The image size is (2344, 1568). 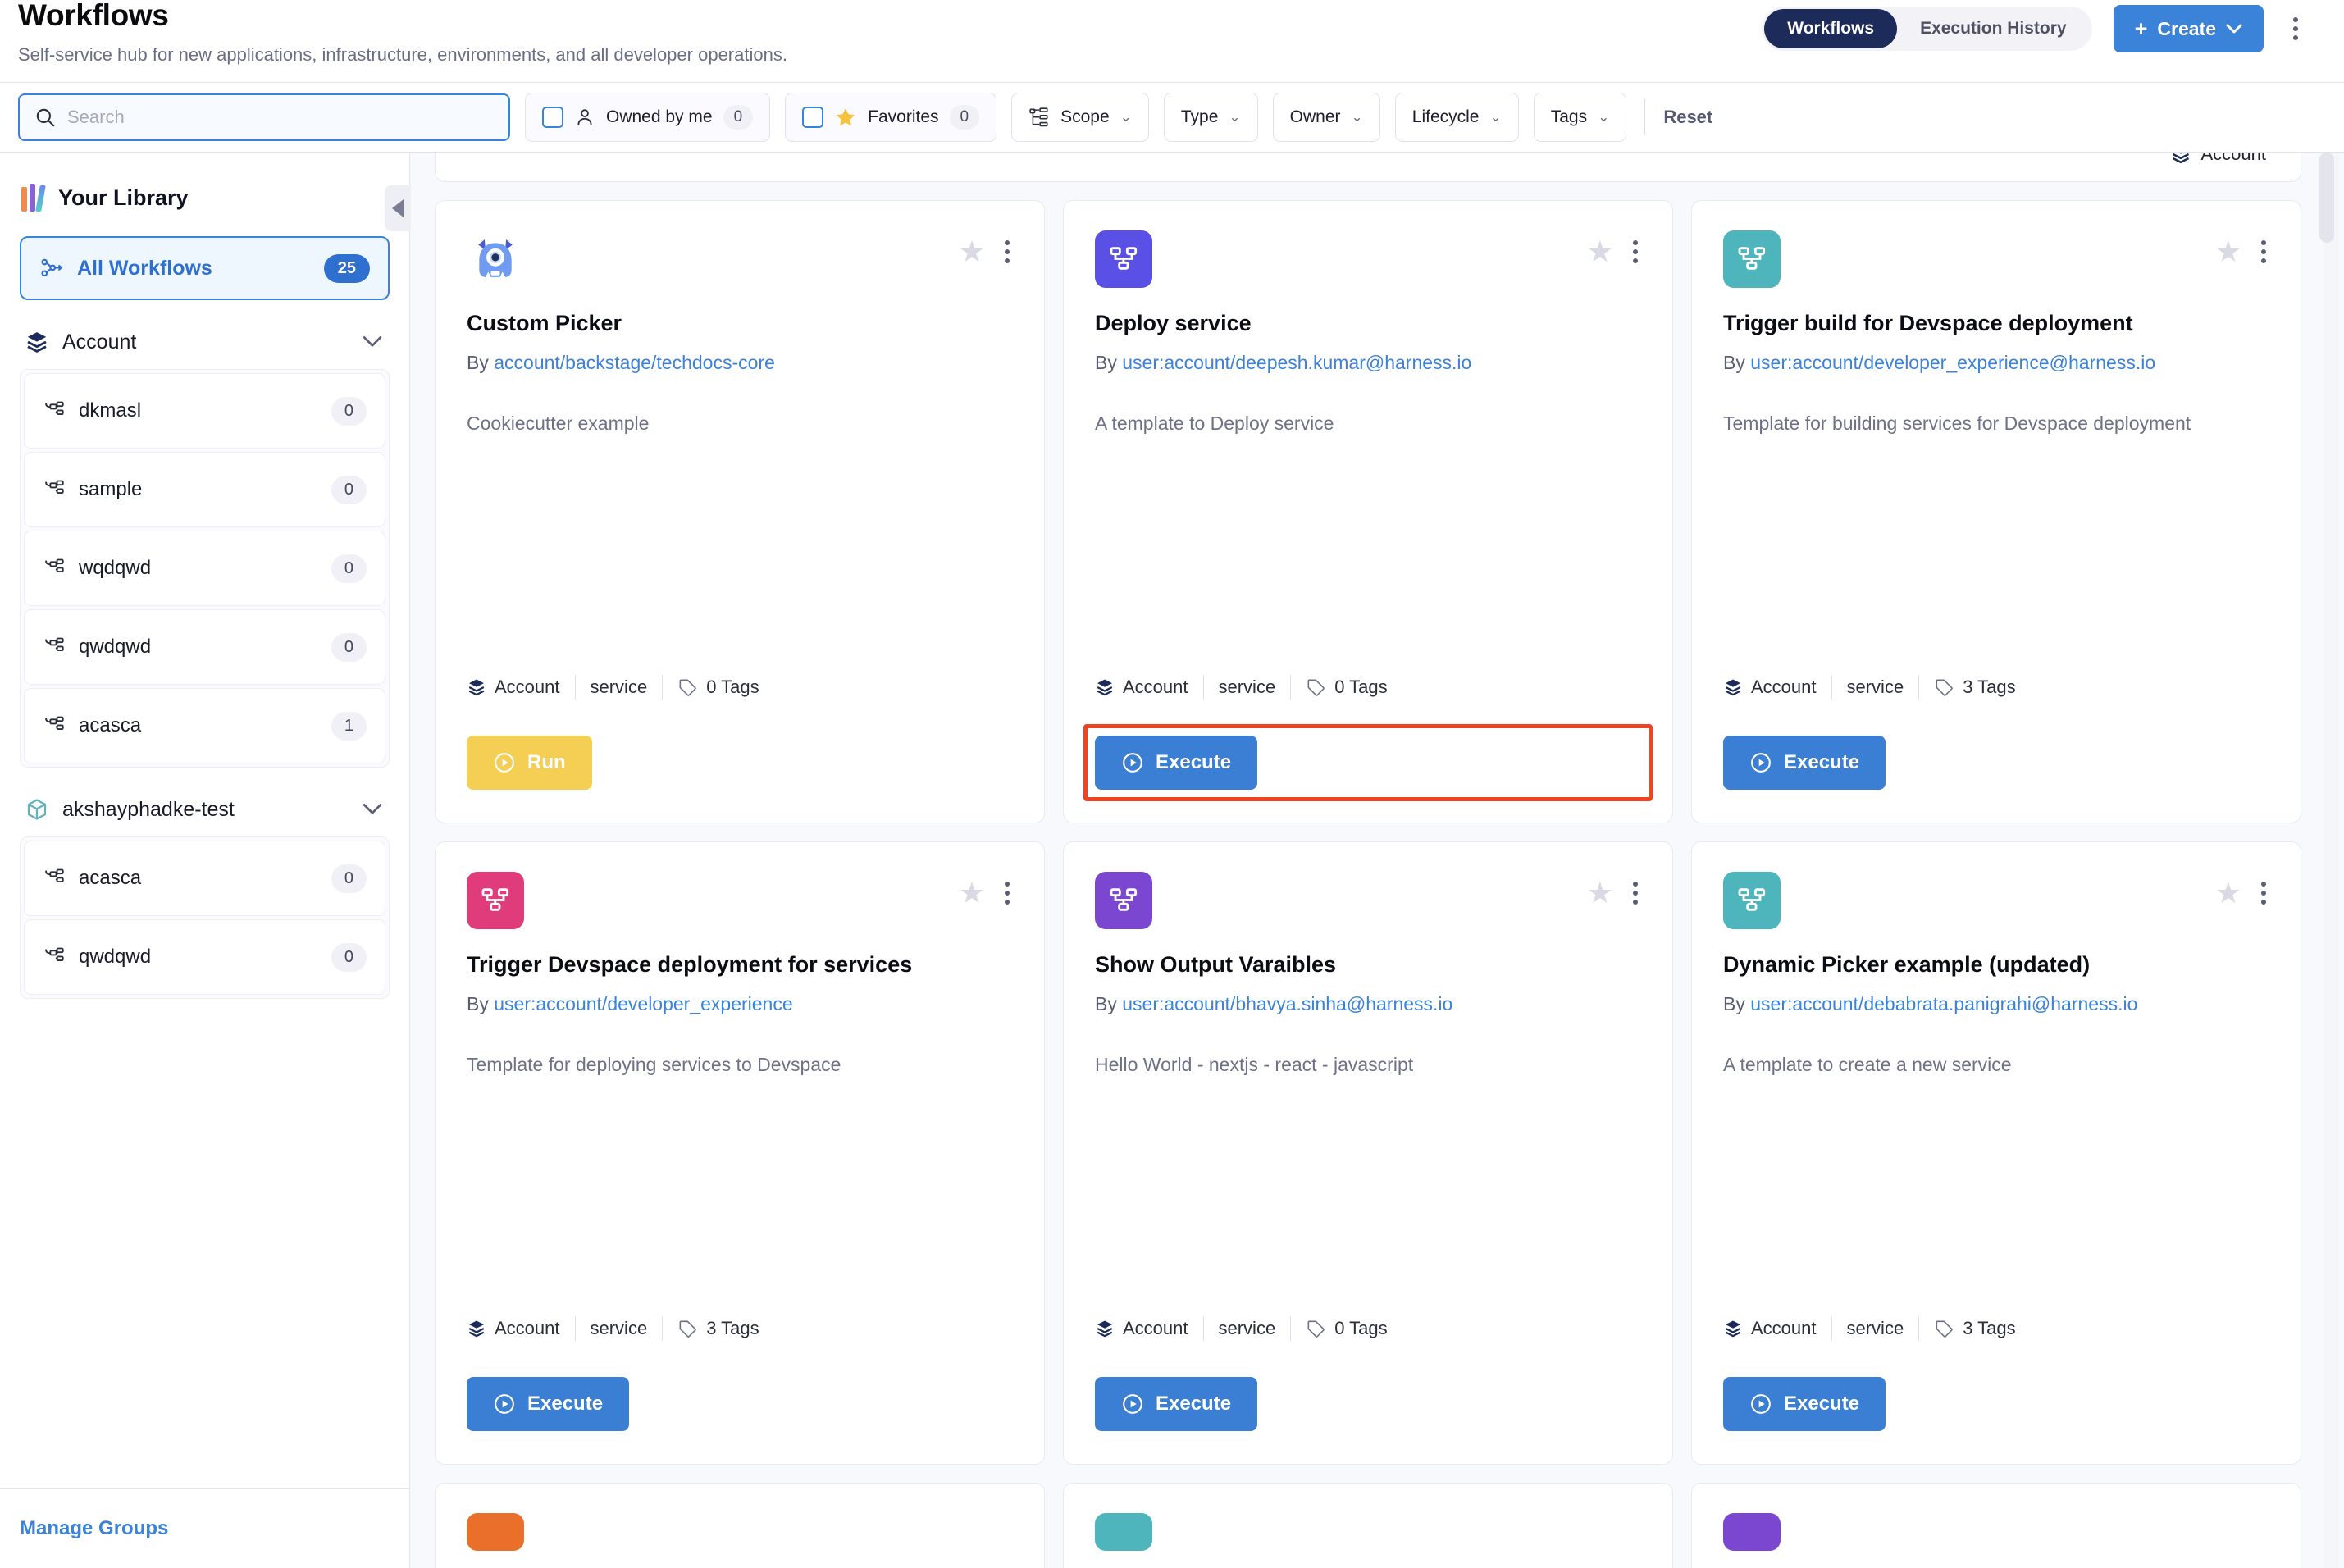 I want to click on workflow-card-partial-top: Account, so click(x=1368, y=167).